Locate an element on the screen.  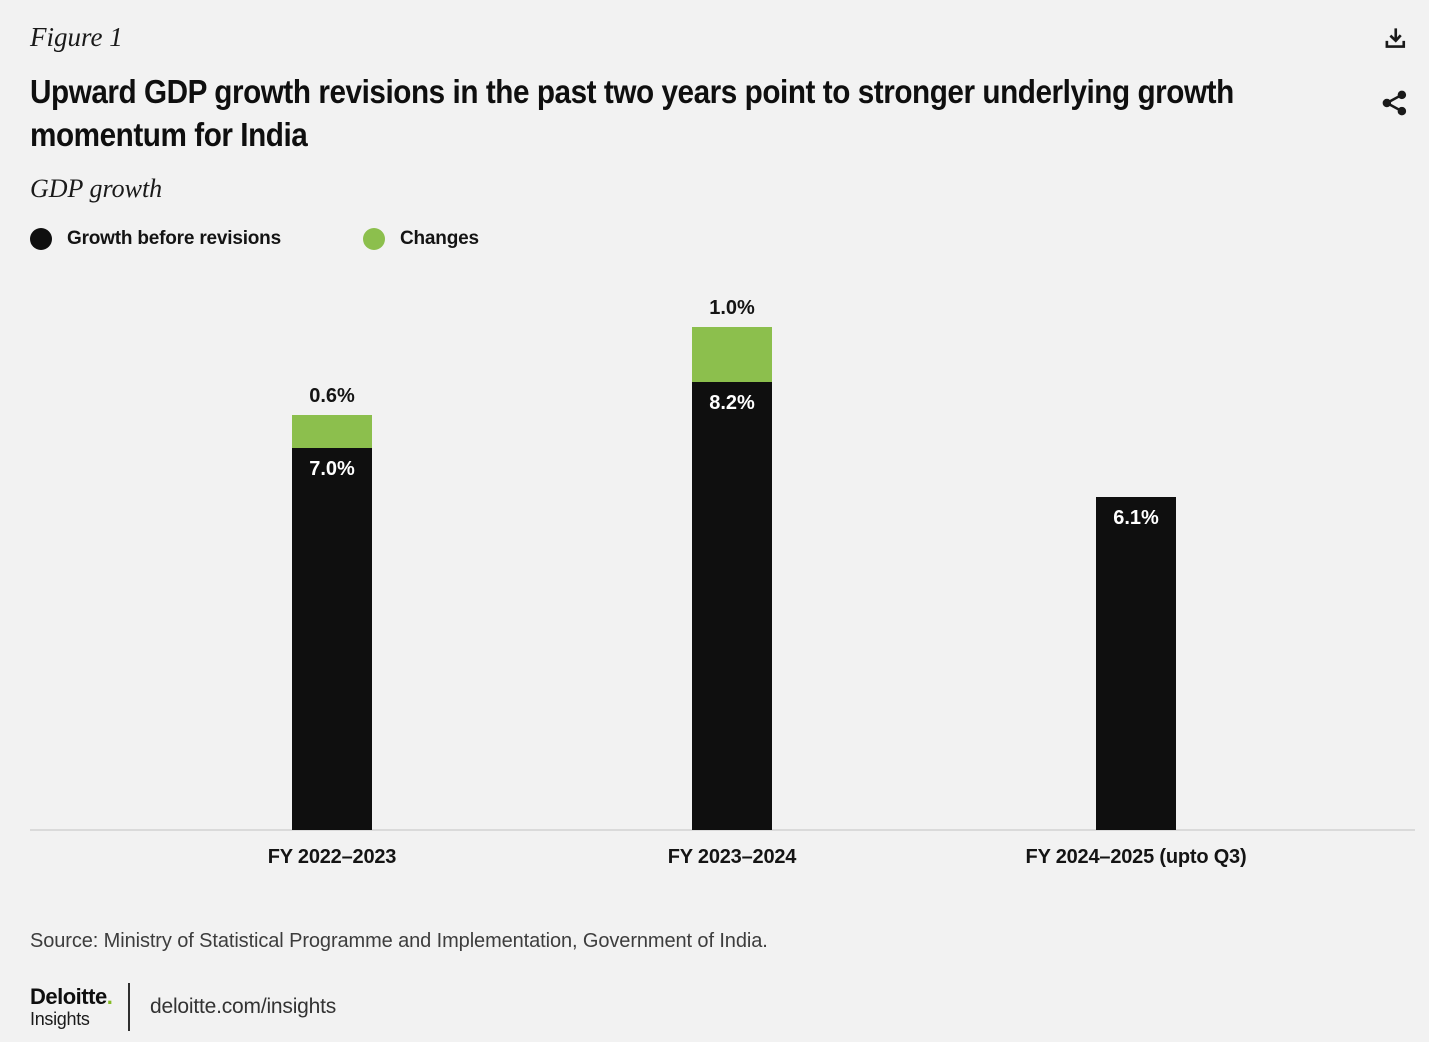
bar-change-label: 0.6% is located at coordinates (332, 396).